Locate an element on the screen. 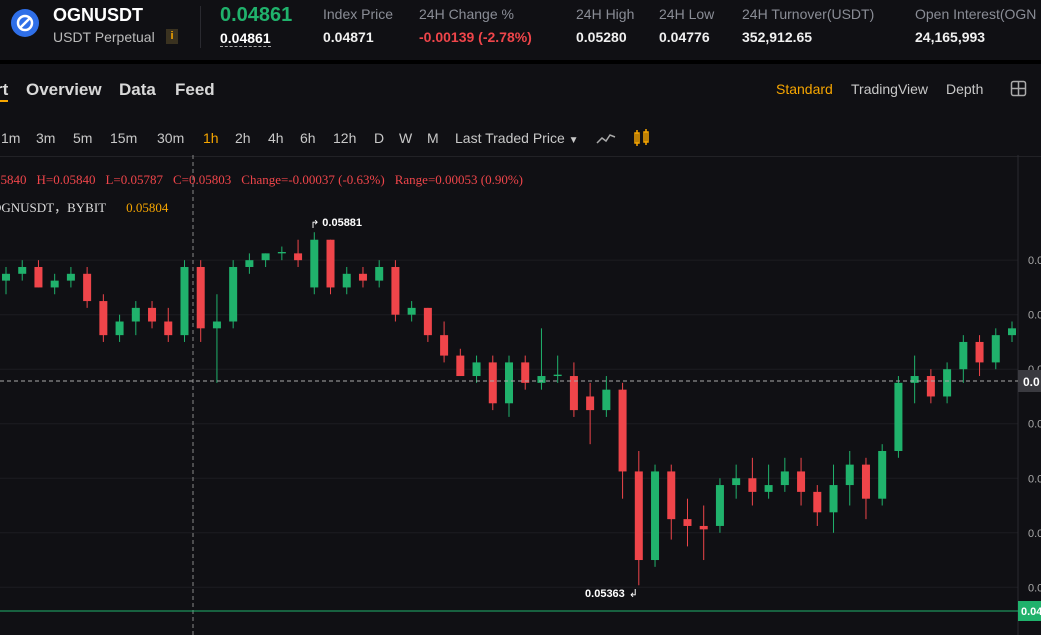 This screenshot has height=635, width=1041. view-mode: Depth is located at coordinates (965, 89).